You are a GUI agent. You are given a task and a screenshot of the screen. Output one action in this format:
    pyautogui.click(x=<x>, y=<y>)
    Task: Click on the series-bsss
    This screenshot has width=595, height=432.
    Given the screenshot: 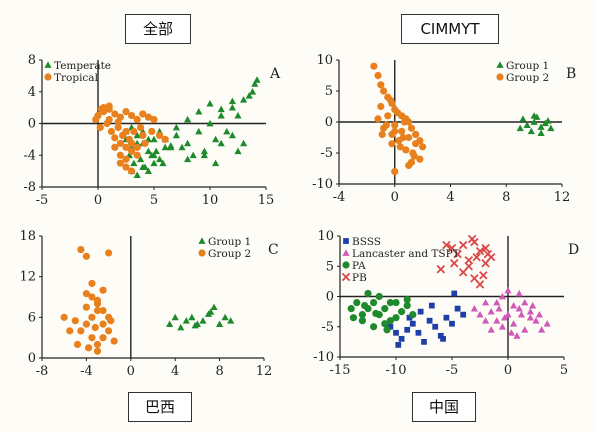 What is the action you would take?
    pyautogui.click(x=427, y=319)
    